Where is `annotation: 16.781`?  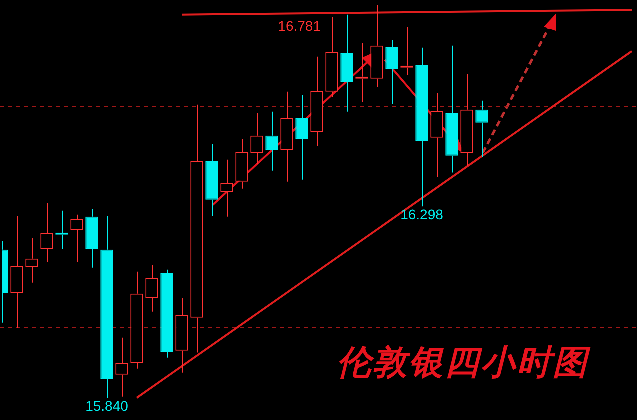 annotation: 16.781 is located at coordinates (300, 26).